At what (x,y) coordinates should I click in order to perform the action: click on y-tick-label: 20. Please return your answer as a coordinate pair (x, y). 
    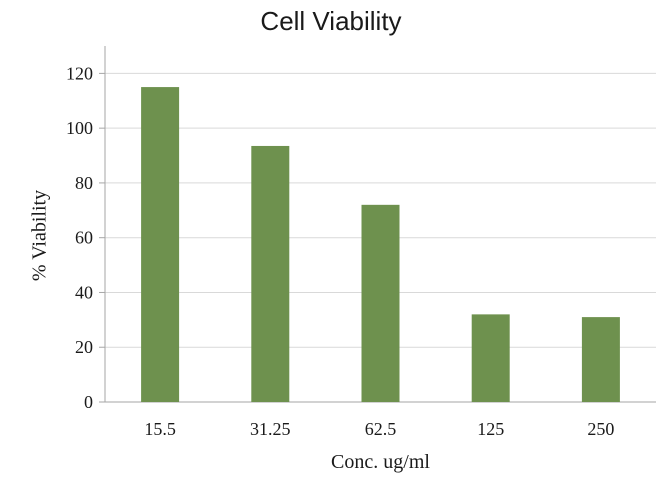
    Looking at the image, I should click on (84, 347).